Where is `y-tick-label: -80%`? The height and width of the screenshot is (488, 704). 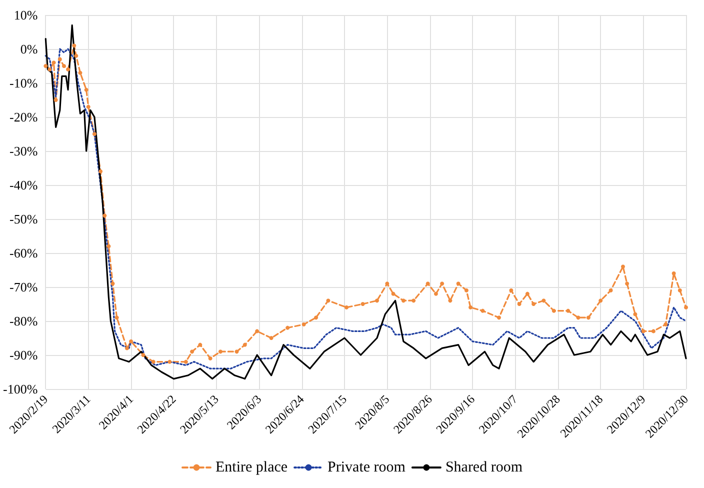
y-tick-label: -80% is located at coordinates (23, 321).